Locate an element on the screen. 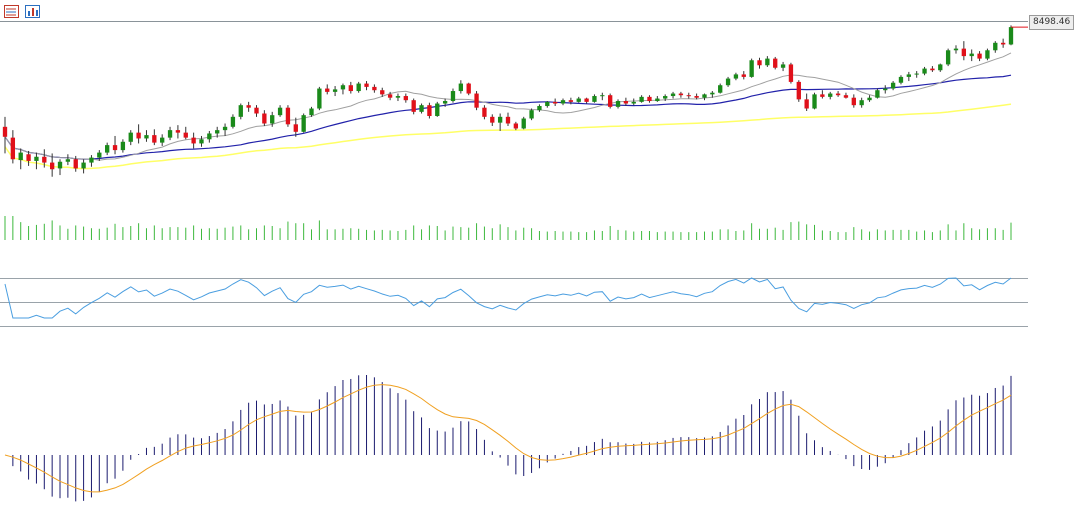  list-view-glyph is located at coordinates (11, 11).